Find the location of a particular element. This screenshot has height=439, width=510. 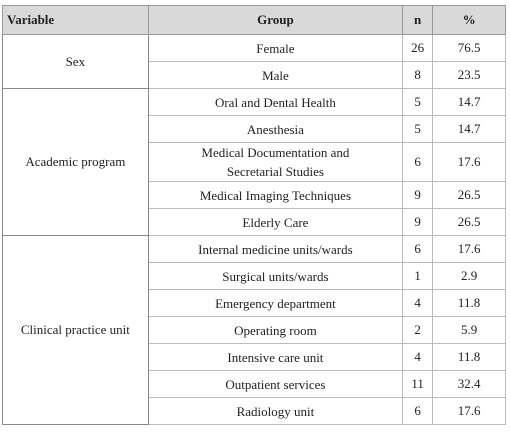

table-row: Intensive care unit 4 11.8 is located at coordinates (254, 357).